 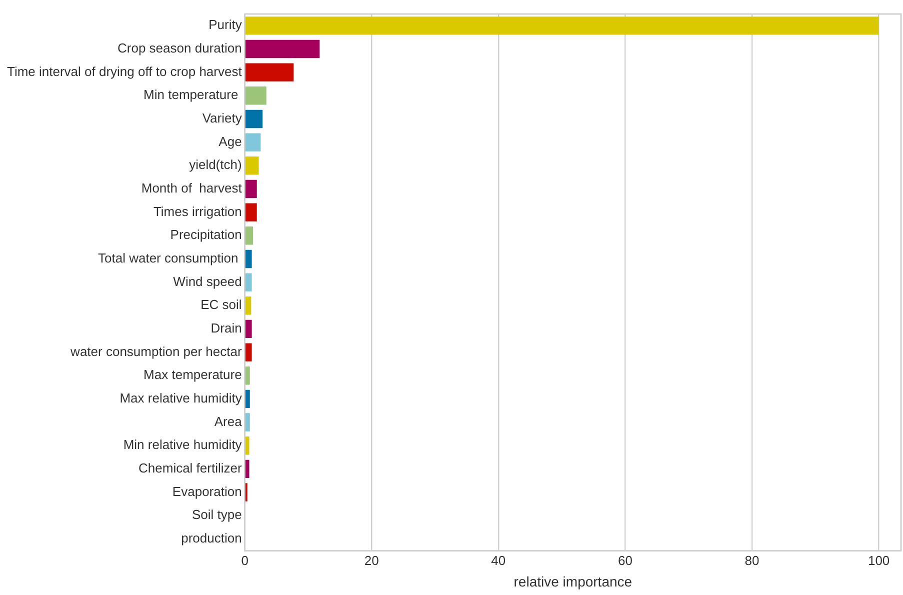 What do you see at coordinates (752, 560) in the screenshot?
I see `x-tick-label: 80` at bounding box center [752, 560].